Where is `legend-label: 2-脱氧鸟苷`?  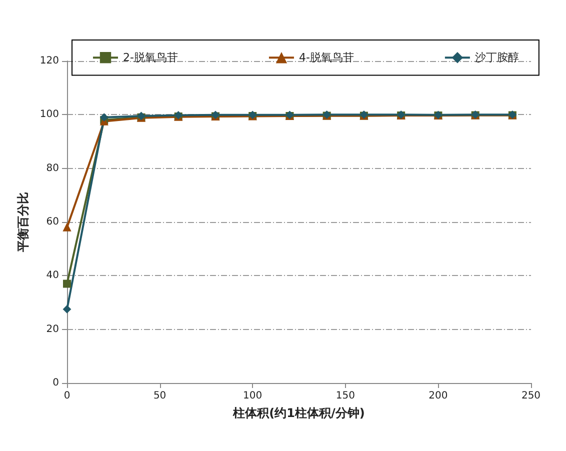 legend-label: 2-脱氧鸟苷 is located at coordinates (150, 57).